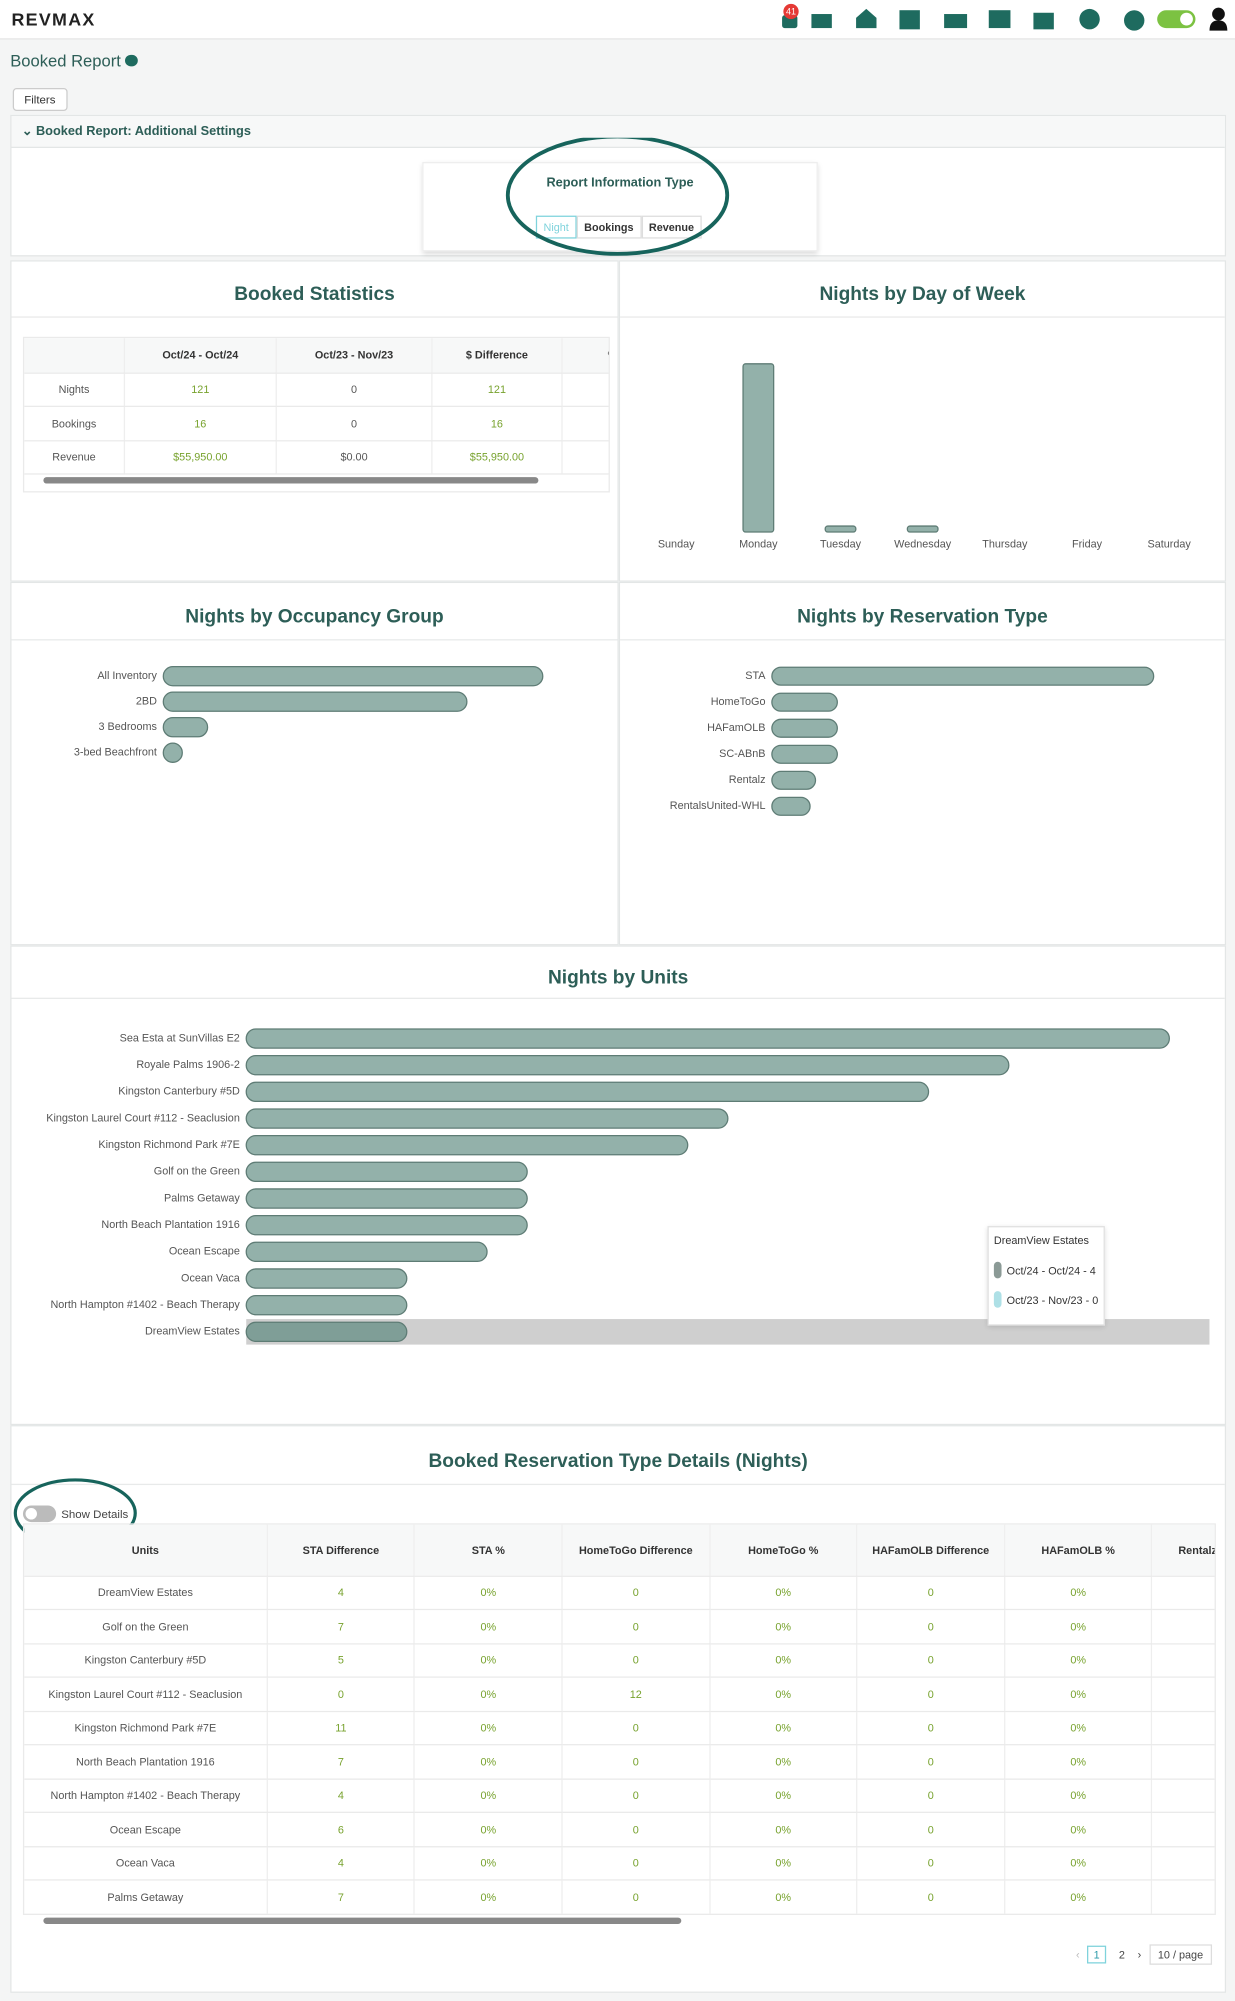  I want to click on highlight-ellipse, so click(617, 196).